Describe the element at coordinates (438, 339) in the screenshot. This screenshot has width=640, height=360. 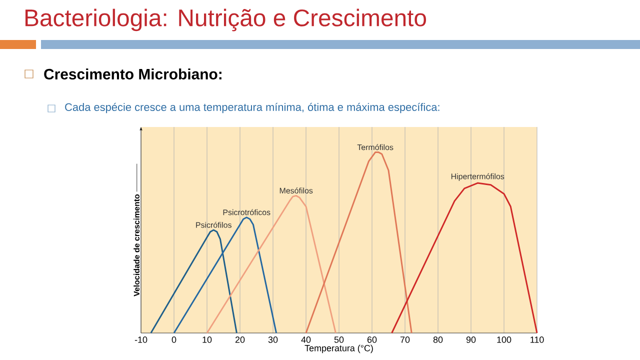
I see `x-tick-label: 80` at that location.